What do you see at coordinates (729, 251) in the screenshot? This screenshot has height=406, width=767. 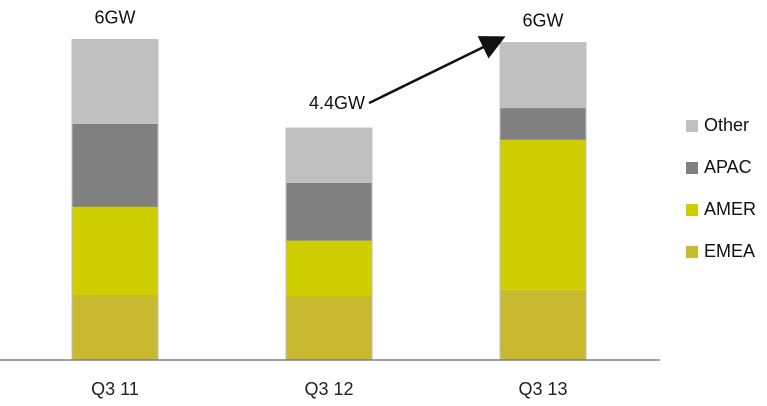 I see `legend-label-emea: EMEA` at bounding box center [729, 251].